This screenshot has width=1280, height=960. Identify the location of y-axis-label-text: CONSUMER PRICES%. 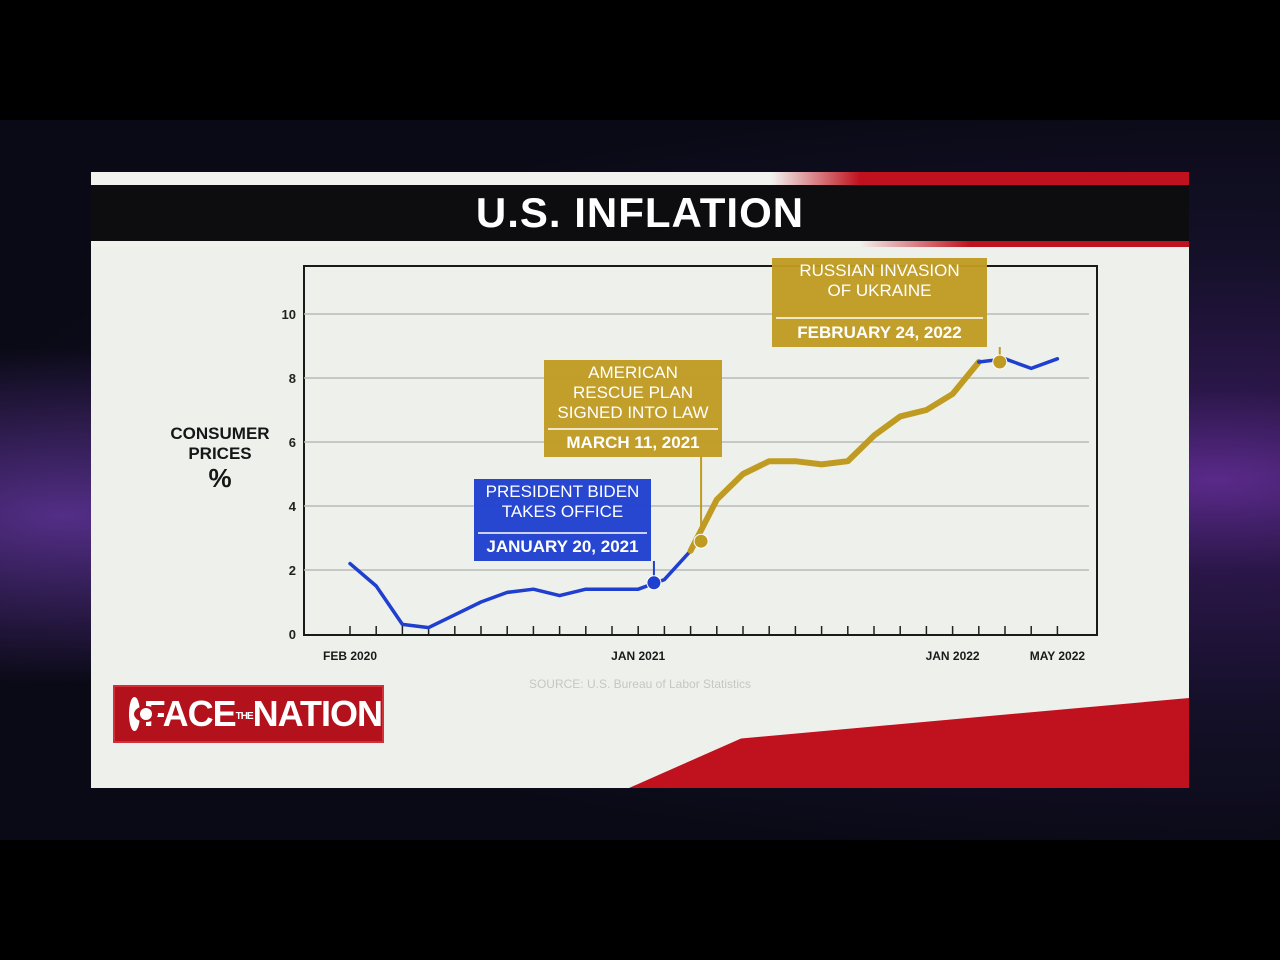
(220, 458).